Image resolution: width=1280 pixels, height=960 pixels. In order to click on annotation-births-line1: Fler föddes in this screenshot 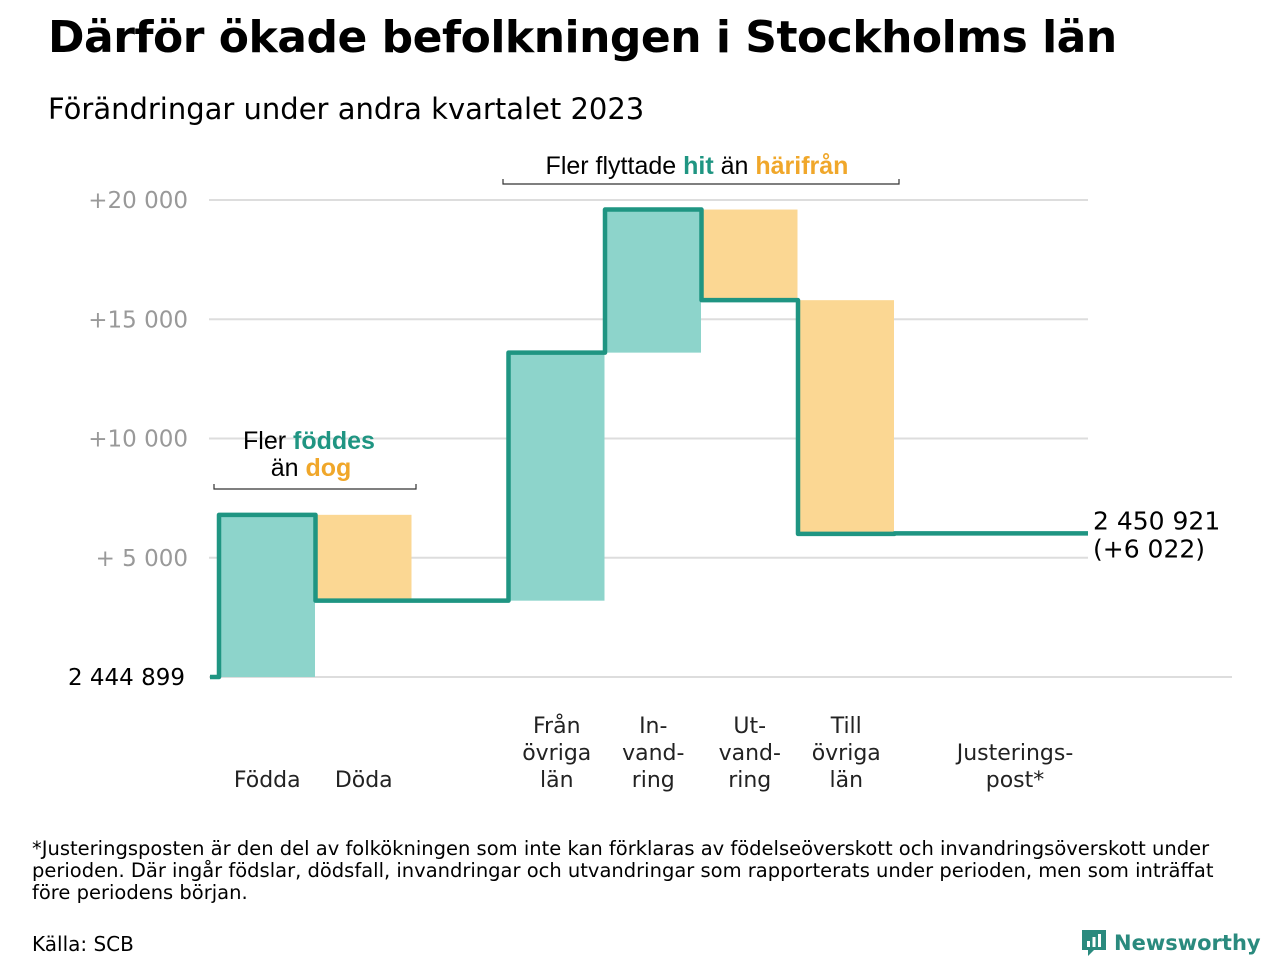, I will do `click(309, 441)`.